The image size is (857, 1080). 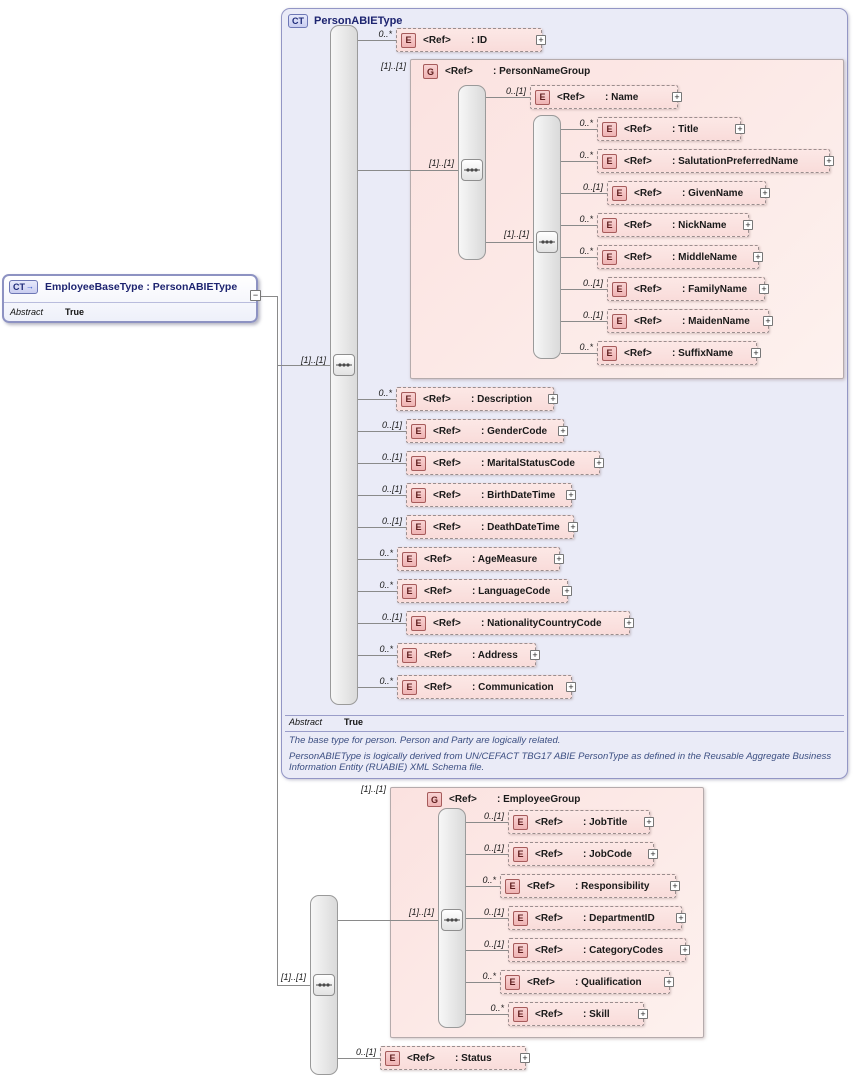 What do you see at coordinates (675, 225) in the screenshot?
I see `element-row-nickname: E <Ref>: NickName +` at bounding box center [675, 225].